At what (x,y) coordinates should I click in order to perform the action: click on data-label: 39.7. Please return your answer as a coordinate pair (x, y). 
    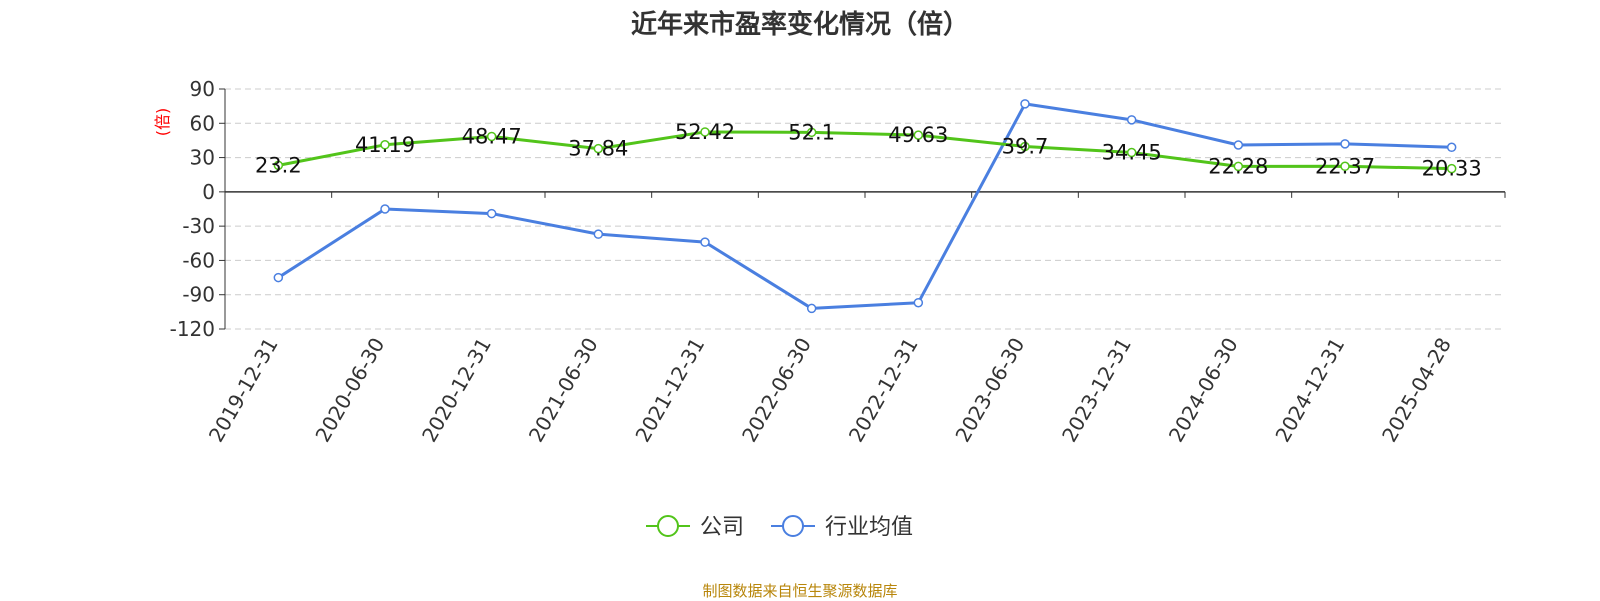
    Looking at the image, I should click on (1025, 146).